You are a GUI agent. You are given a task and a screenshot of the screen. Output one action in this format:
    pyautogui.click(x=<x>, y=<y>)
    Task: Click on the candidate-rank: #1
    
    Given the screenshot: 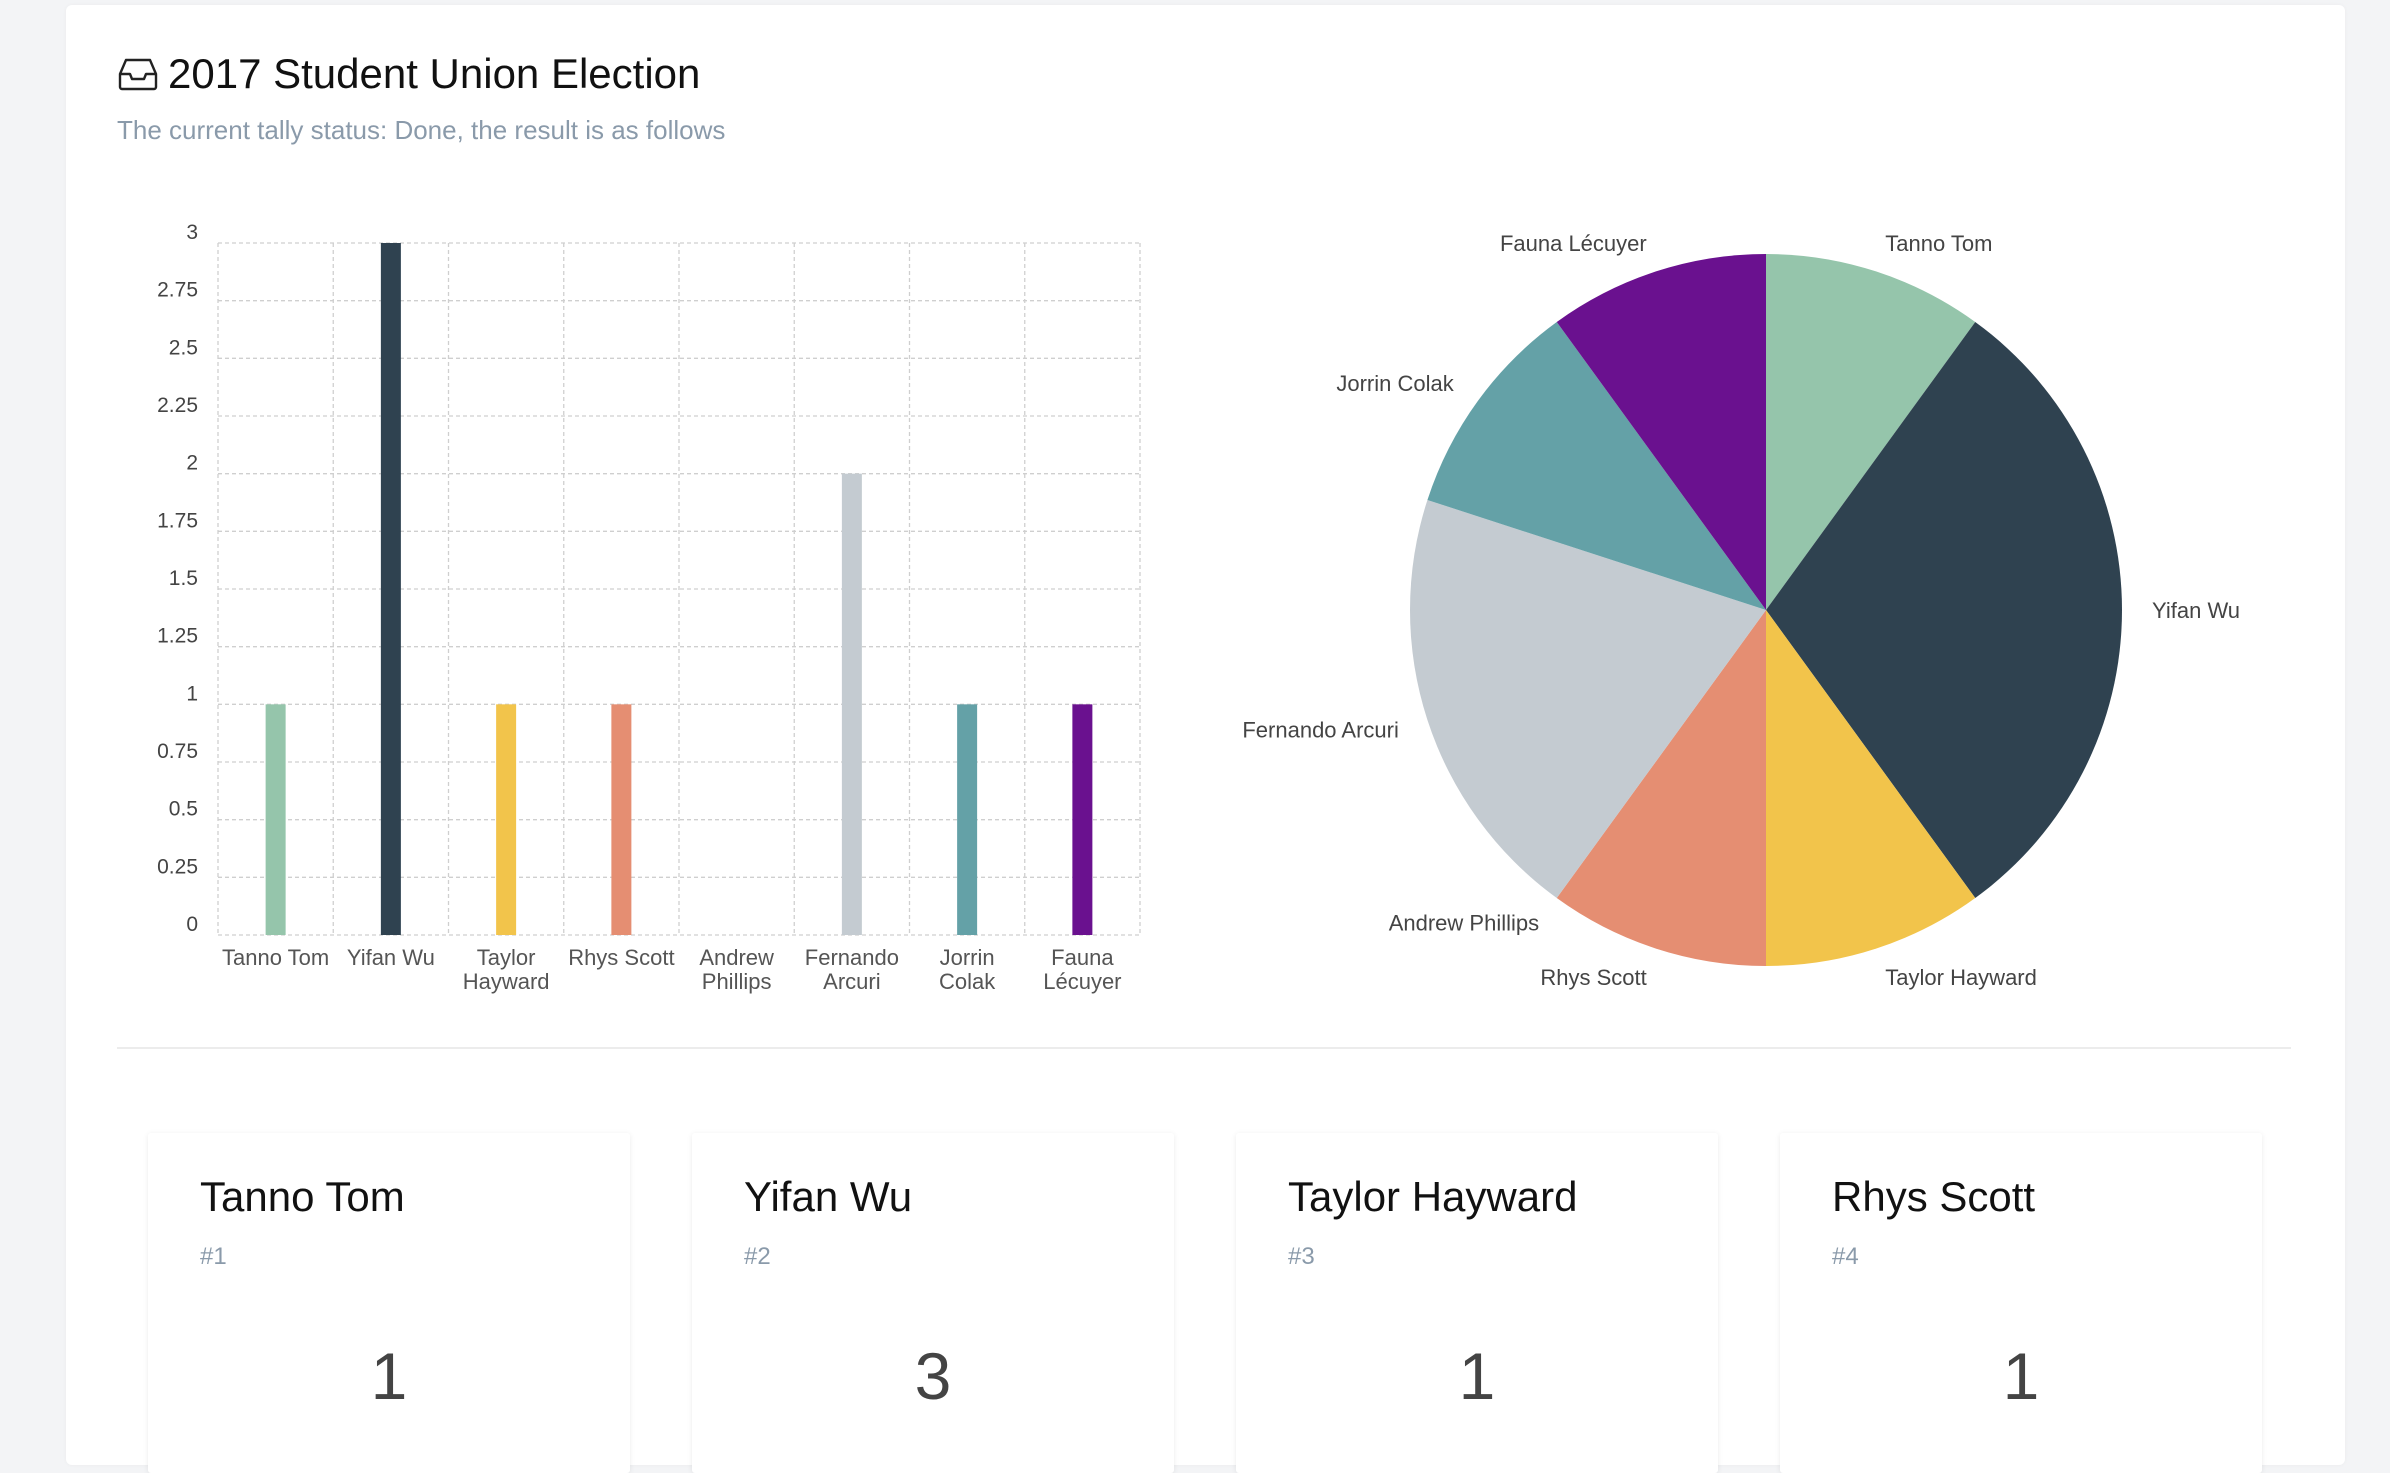 What is the action you would take?
    pyautogui.click(x=213, y=1256)
    